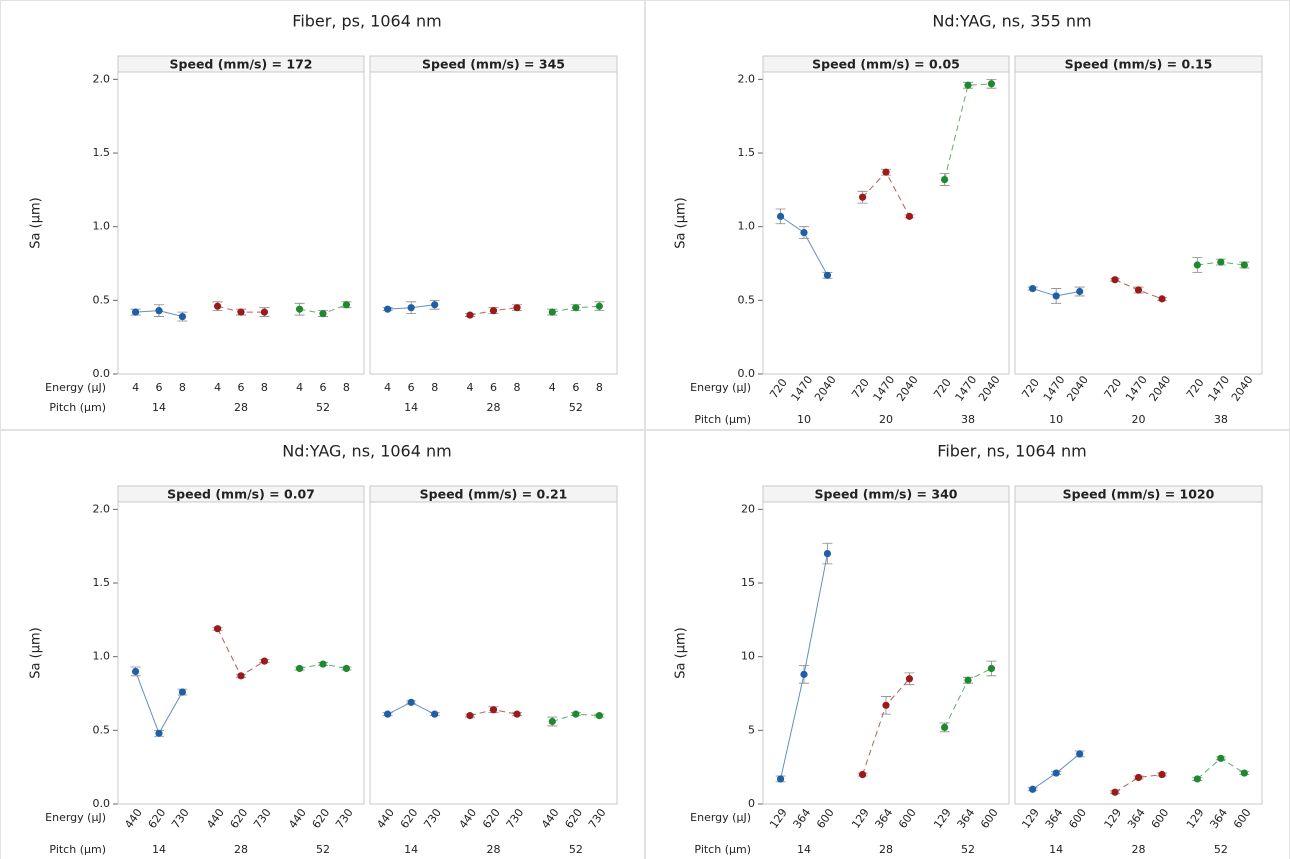  What do you see at coordinates (366, 21) in the screenshot?
I see `chart-title: Fiber, ps, 1064 nm` at bounding box center [366, 21].